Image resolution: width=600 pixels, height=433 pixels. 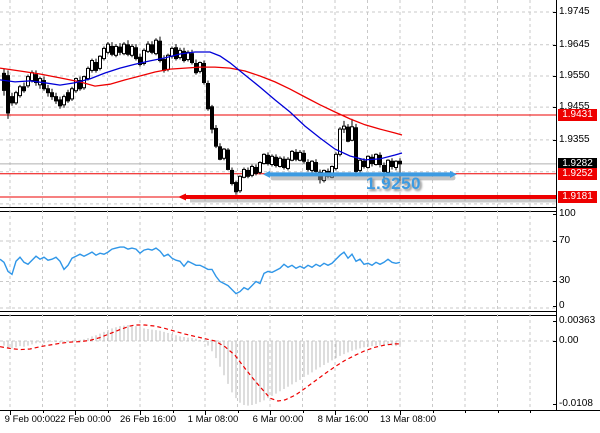 What do you see at coordinates (213, 419) in the screenshot?
I see `time-axis-label: 1 Mar 08:00` at bounding box center [213, 419].